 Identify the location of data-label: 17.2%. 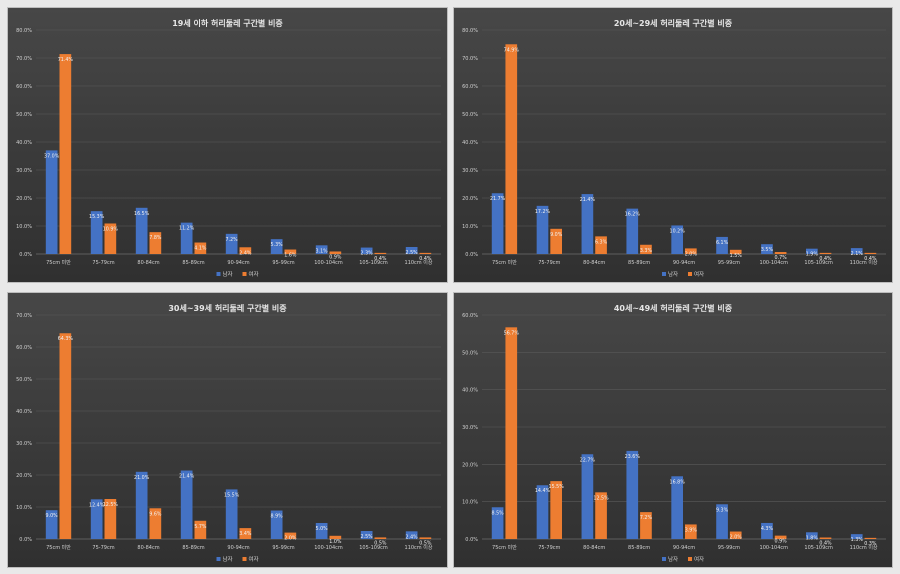
(543, 212).